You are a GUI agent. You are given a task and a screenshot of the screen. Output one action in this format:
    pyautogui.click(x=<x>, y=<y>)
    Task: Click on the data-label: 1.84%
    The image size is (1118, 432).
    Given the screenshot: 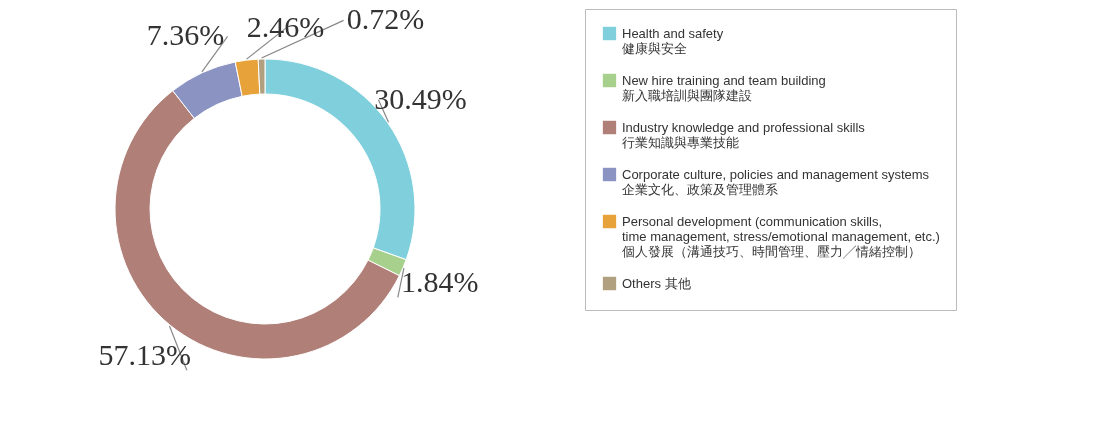 What is the action you would take?
    pyautogui.click(x=440, y=282)
    